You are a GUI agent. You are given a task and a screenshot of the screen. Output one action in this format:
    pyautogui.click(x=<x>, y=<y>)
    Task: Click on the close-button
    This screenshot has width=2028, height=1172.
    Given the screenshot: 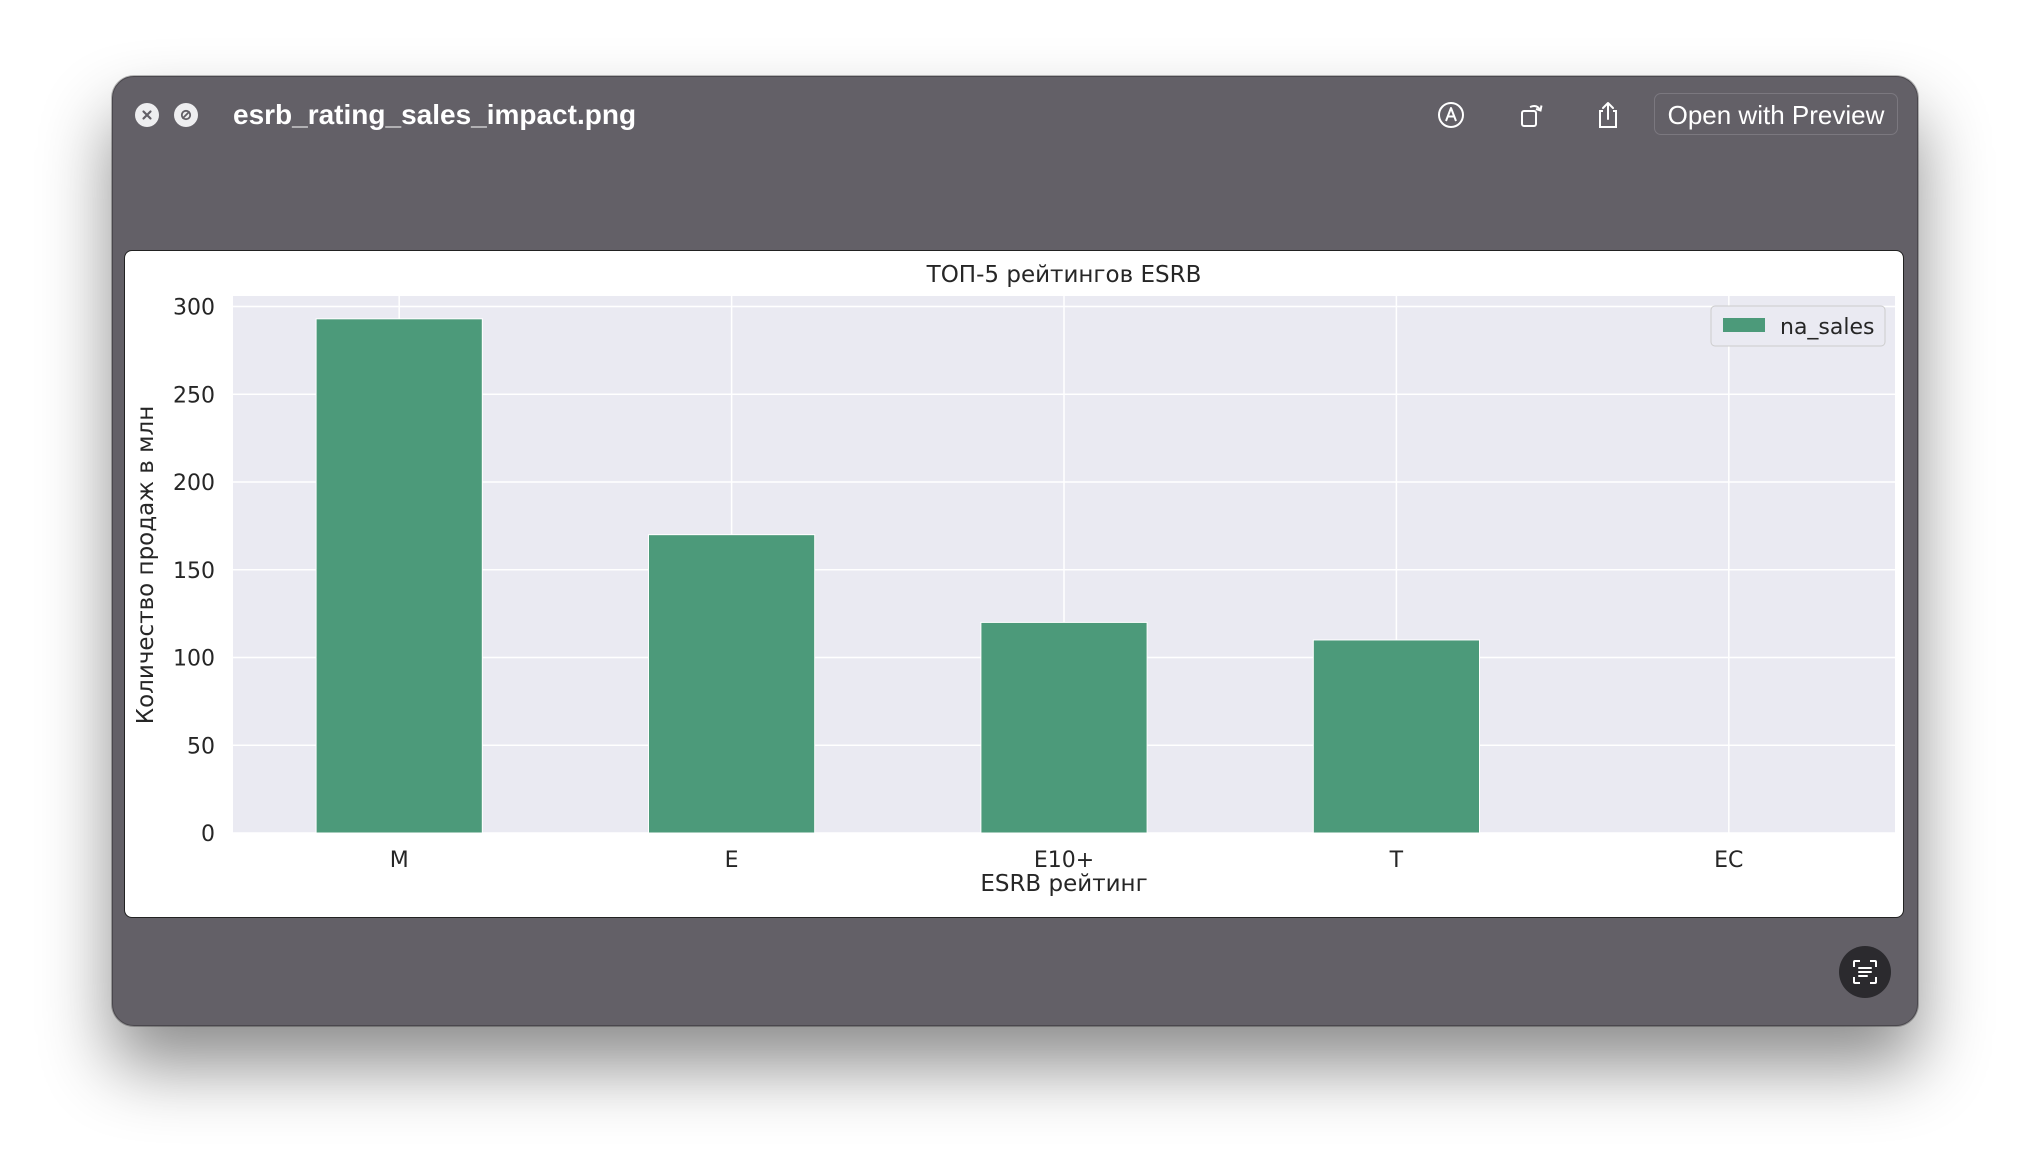 What is the action you would take?
    pyautogui.click(x=147, y=115)
    